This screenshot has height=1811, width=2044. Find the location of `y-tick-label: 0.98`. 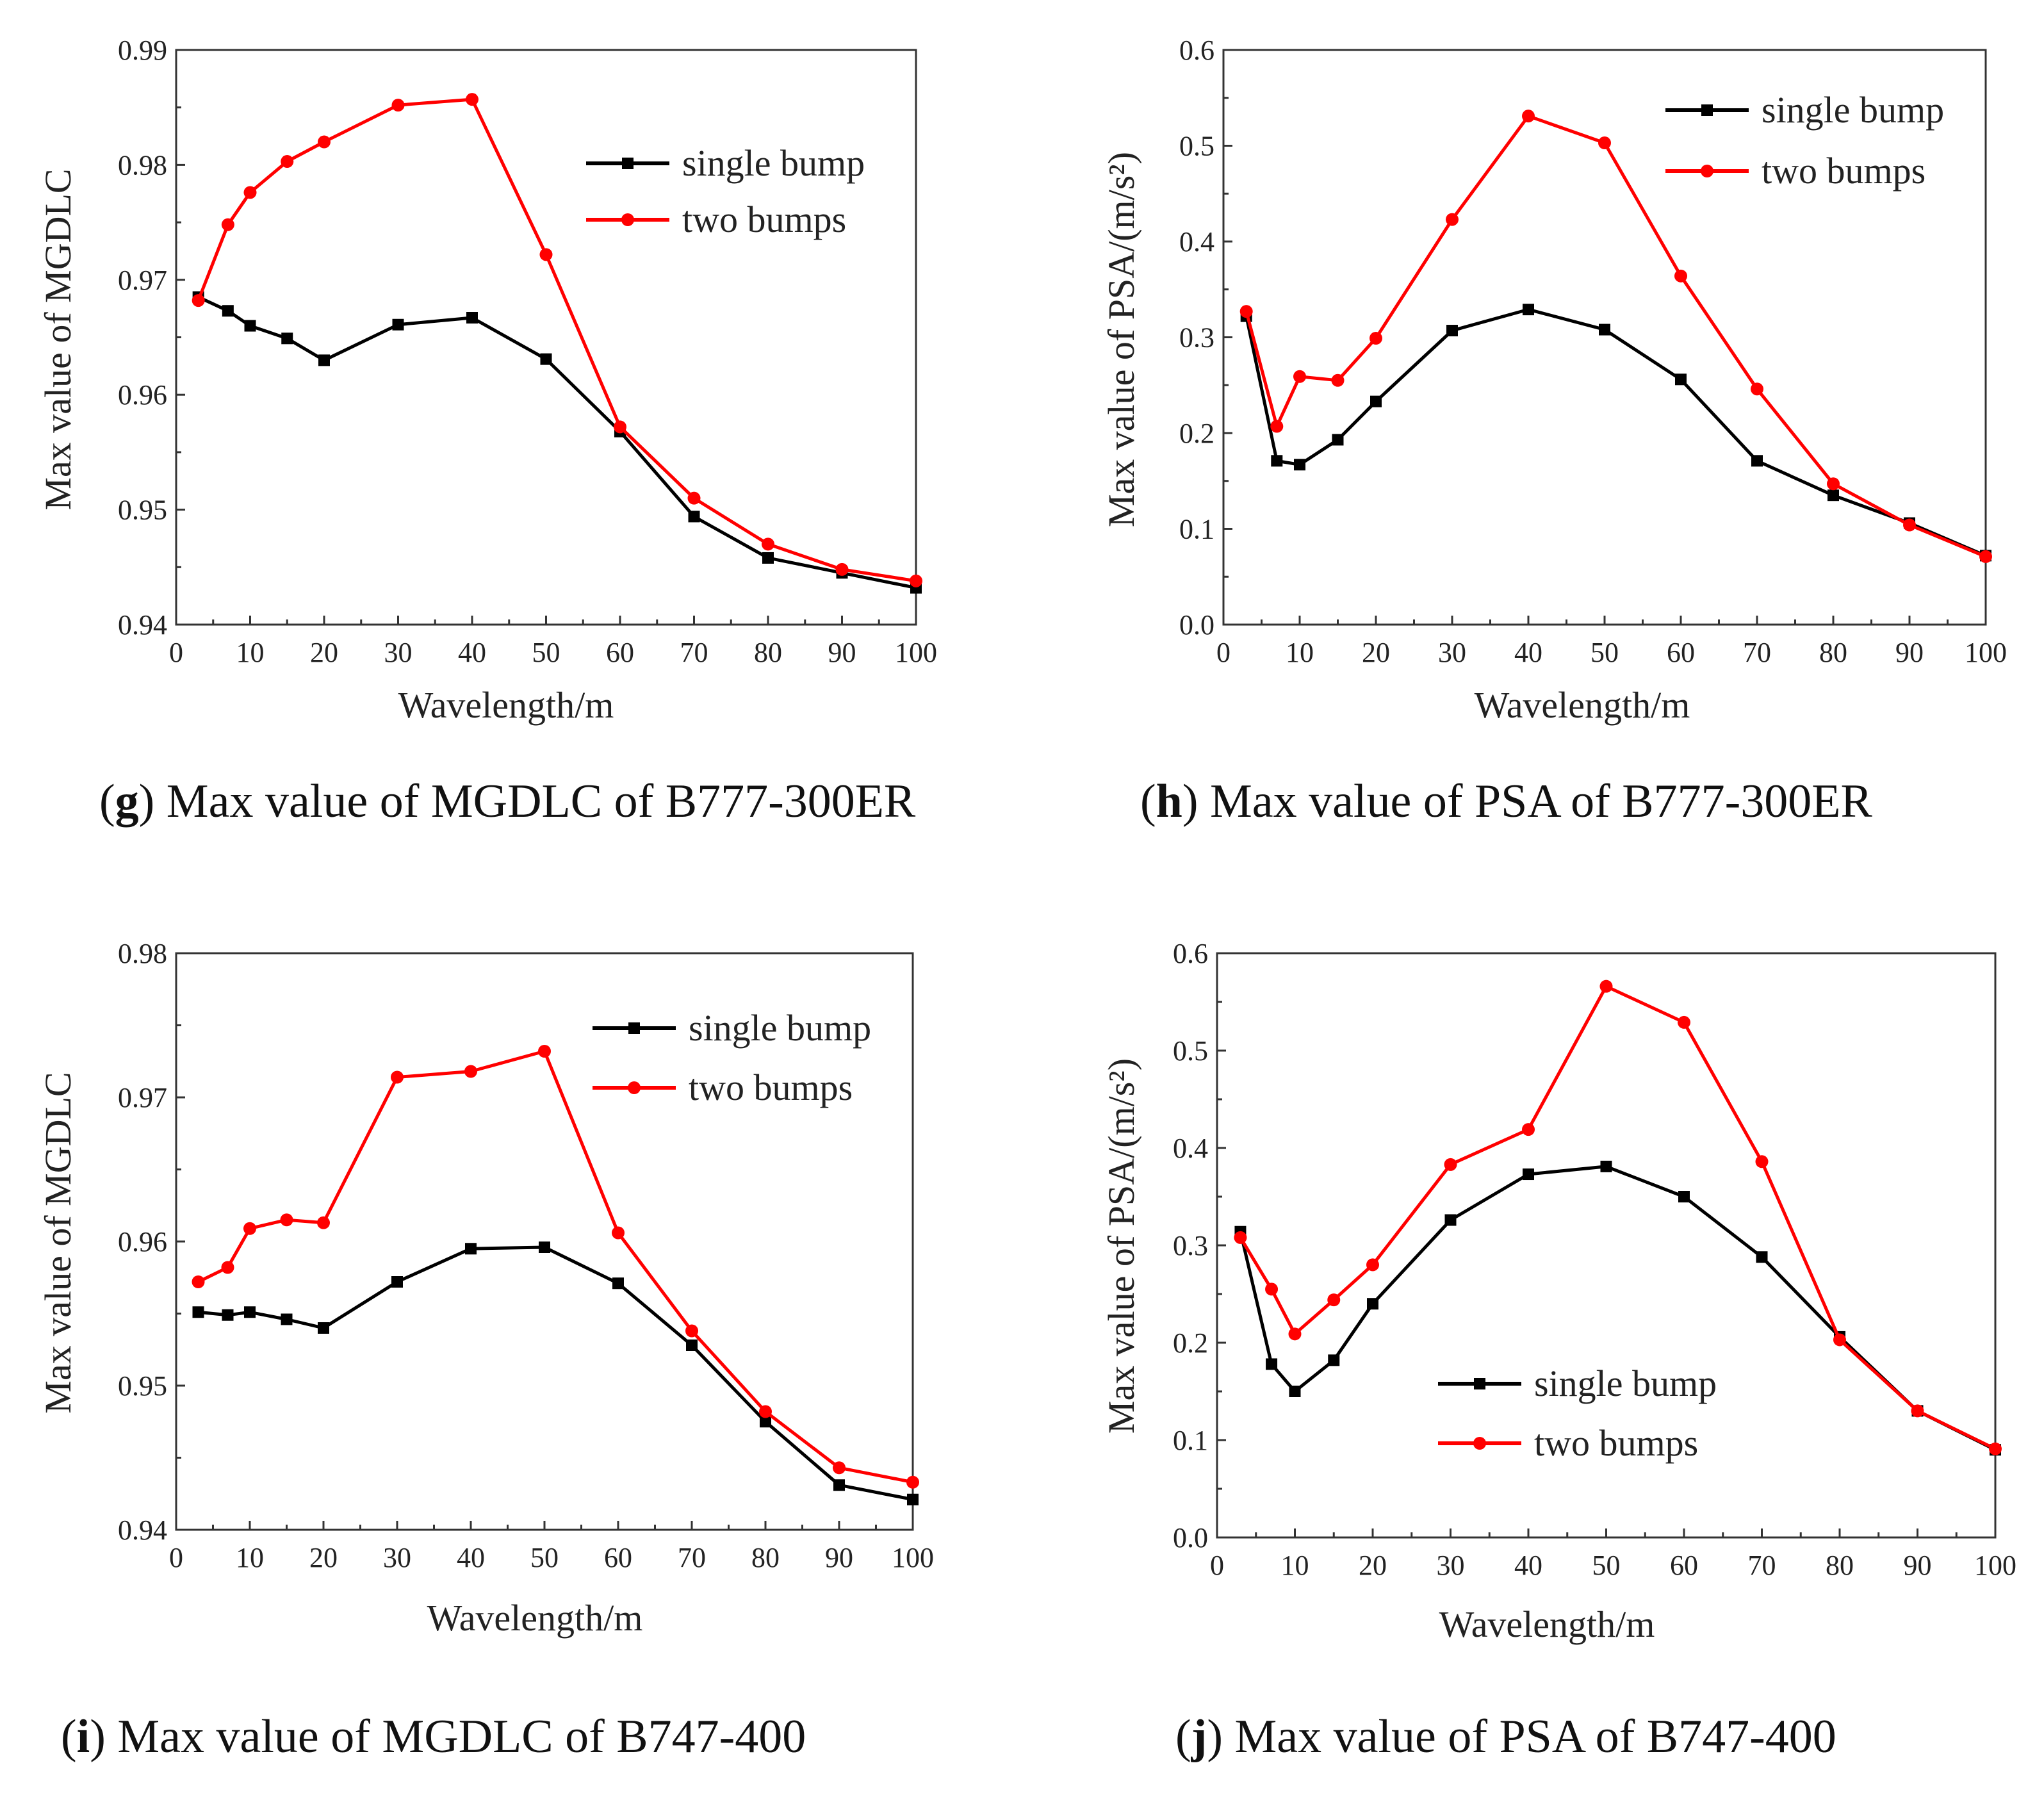

y-tick-label: 0.98 is located at coordinates (142, 165).